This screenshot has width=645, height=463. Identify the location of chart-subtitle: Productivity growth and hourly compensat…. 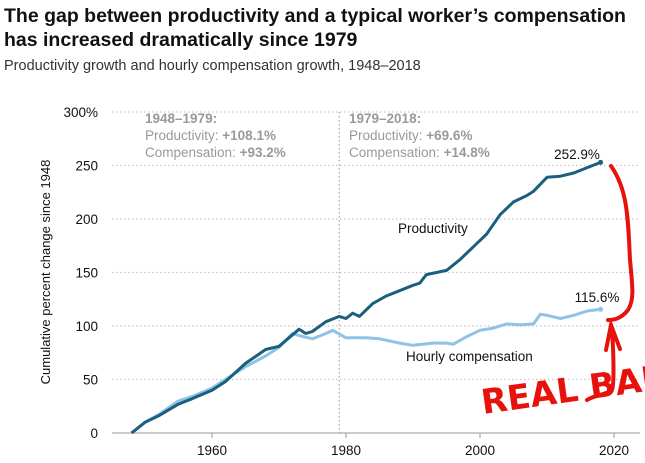
(212, 66).